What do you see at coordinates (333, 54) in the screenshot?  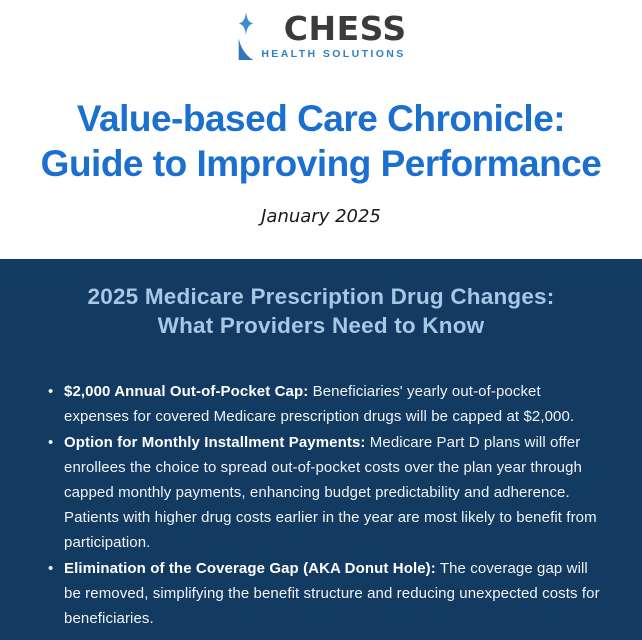 I see `brand-tagline: HEALTH SOLUTIONS` at bounding box center [333, 54].